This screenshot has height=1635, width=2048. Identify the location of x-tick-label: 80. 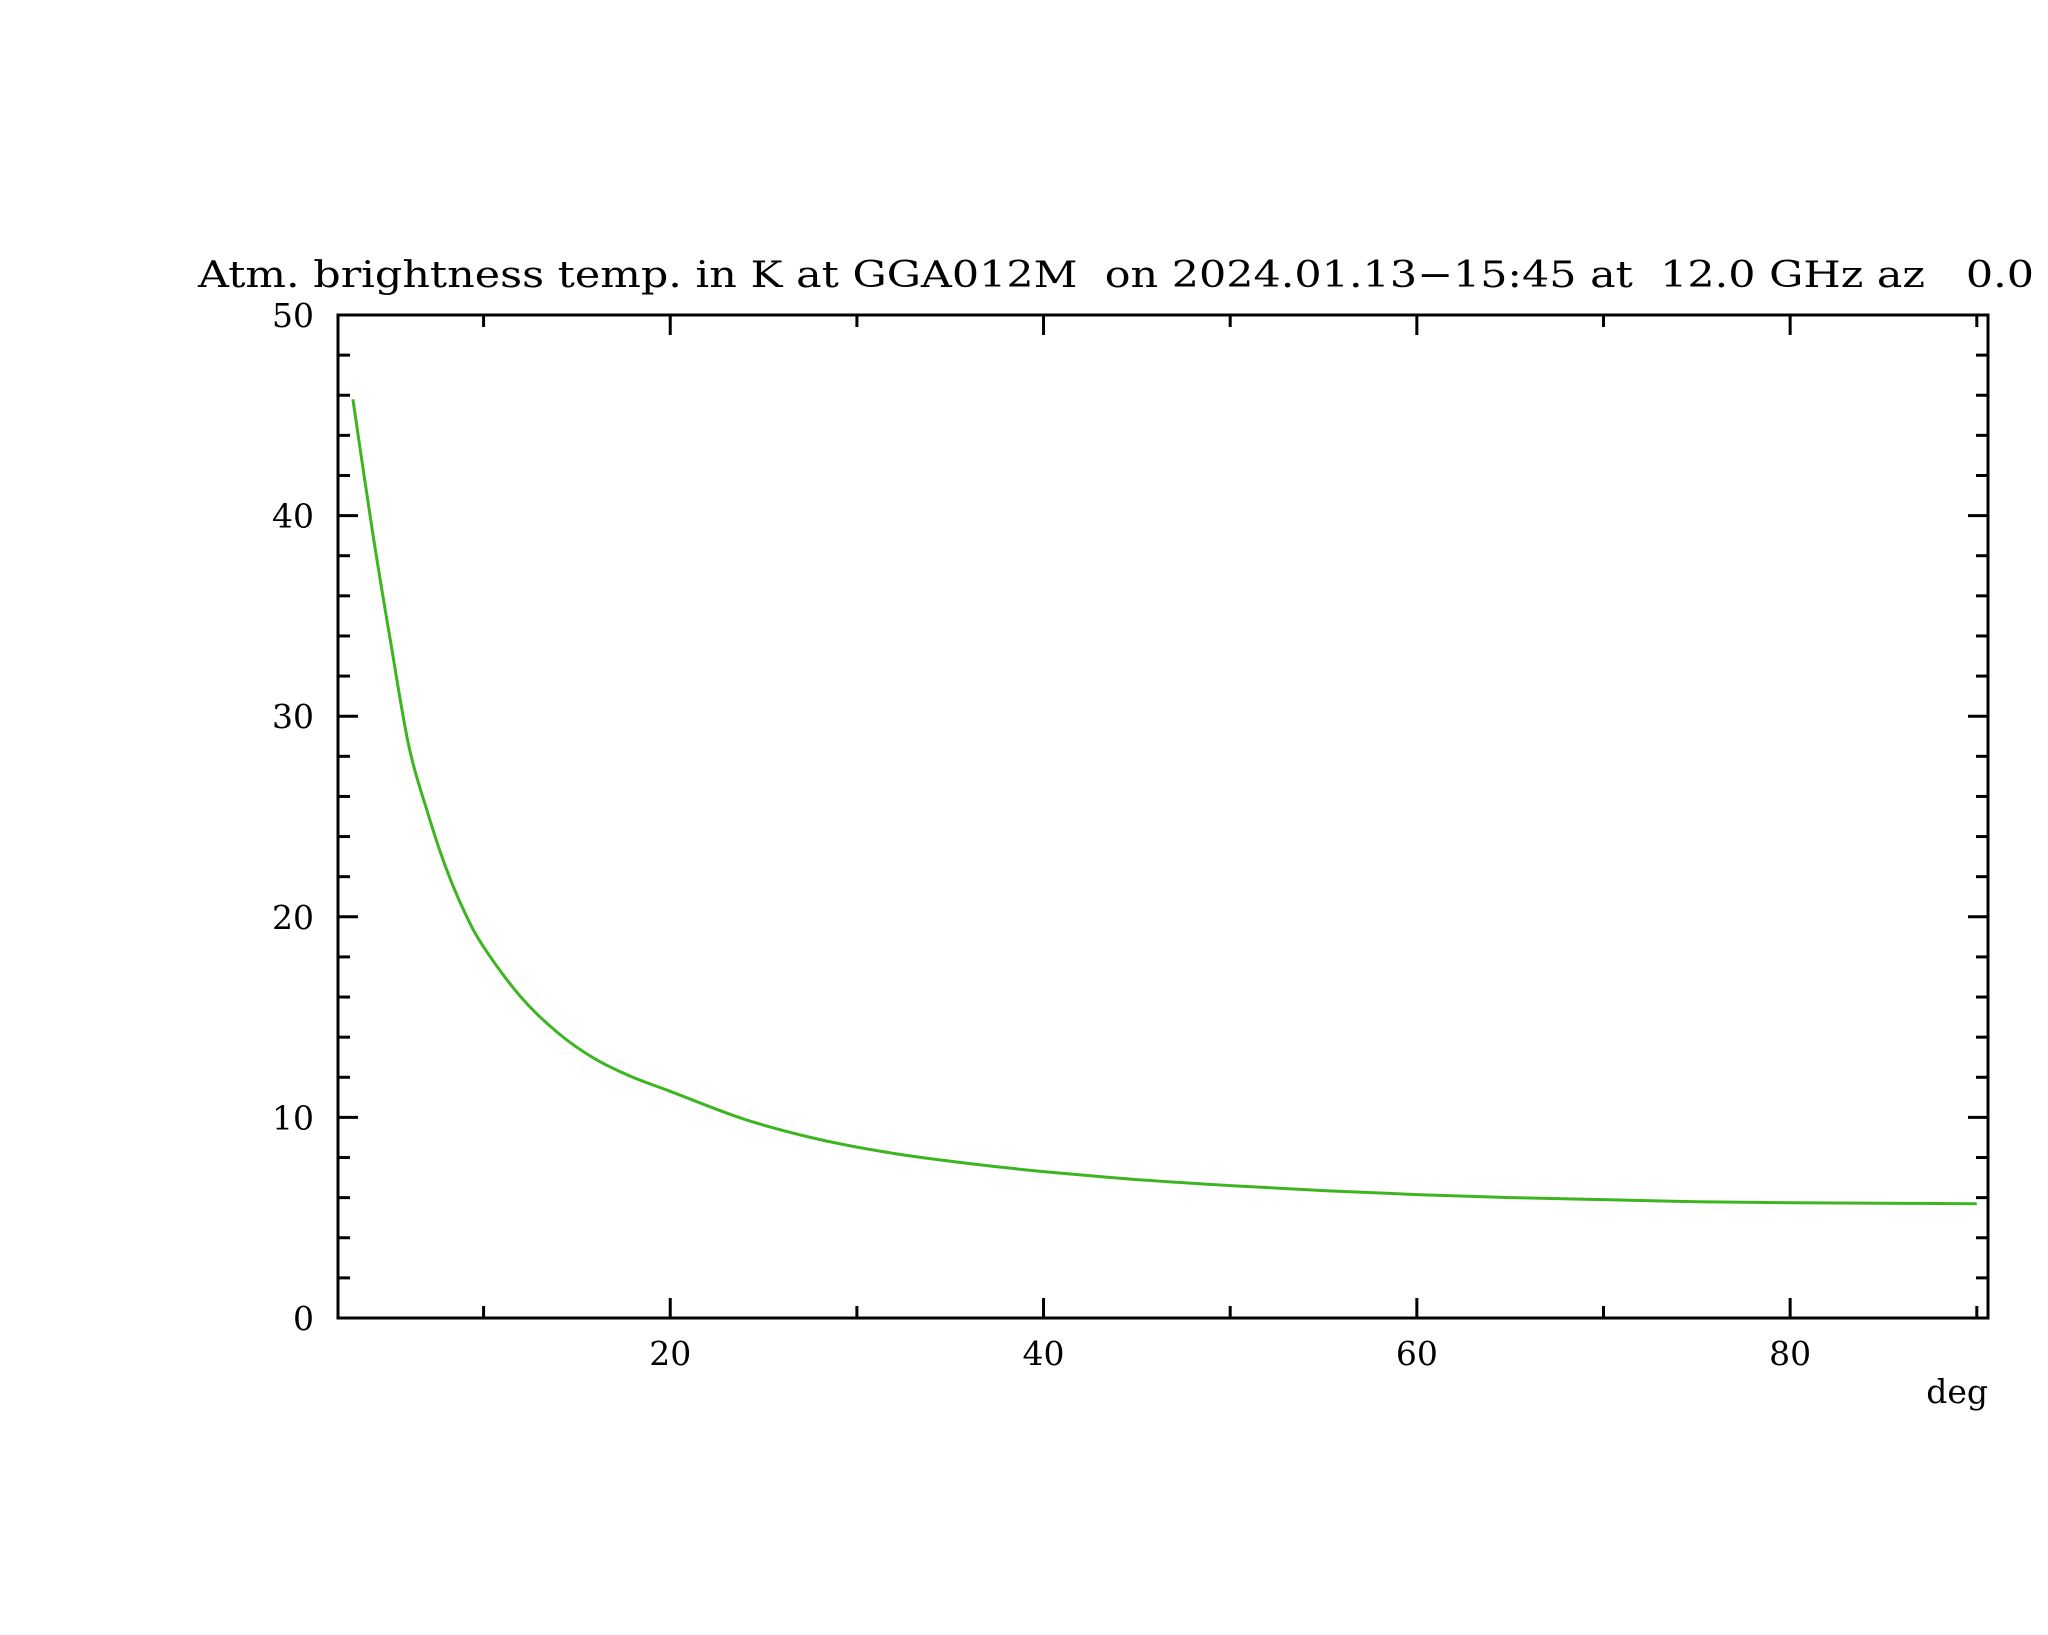
(1790, 1353).